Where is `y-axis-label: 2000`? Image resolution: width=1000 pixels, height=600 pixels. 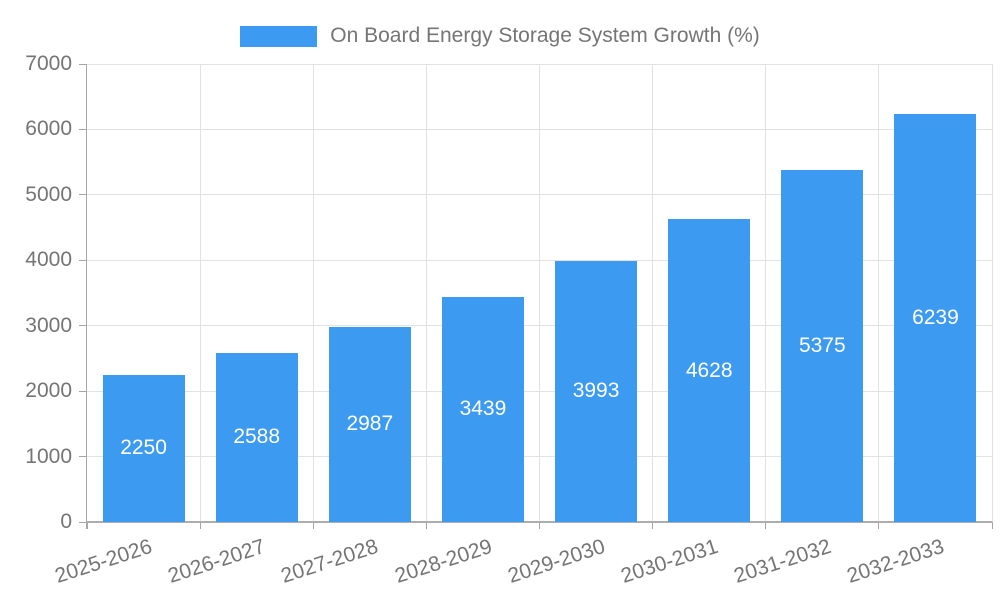
y-axis-label: 2000 is located at coordinates (48, 391).